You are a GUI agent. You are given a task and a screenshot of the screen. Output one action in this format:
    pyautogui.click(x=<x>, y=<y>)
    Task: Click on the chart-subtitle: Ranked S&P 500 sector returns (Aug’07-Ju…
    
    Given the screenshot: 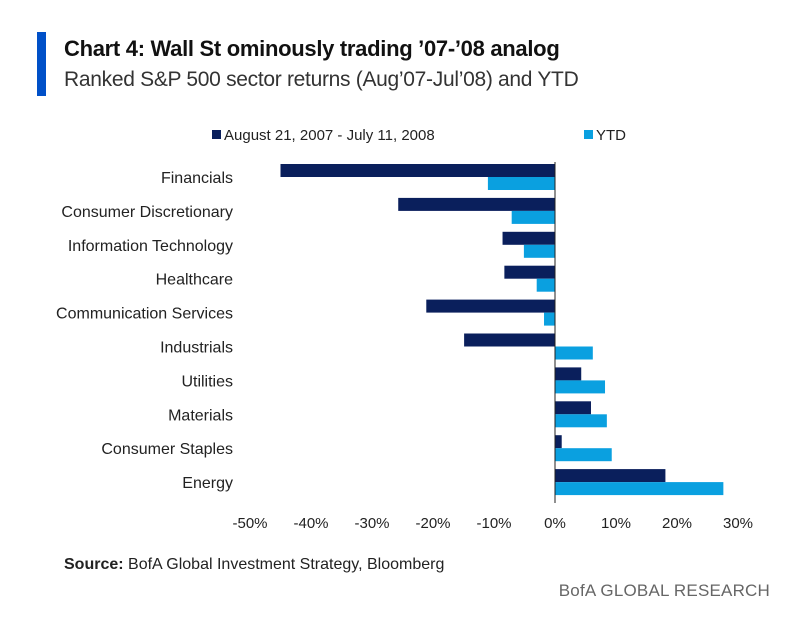 What is the action you would take?
    pyautogui.click(x=321, y=79)
    